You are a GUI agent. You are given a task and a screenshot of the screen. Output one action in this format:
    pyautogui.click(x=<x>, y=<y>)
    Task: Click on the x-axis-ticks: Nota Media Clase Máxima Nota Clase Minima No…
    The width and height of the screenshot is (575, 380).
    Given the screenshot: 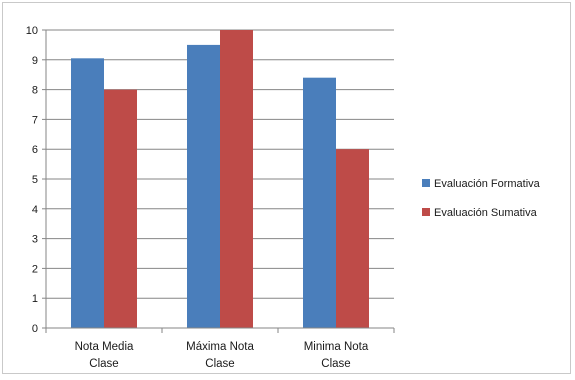 What is the action you would take?
    pyautogui.click(x=220, y=349)
    